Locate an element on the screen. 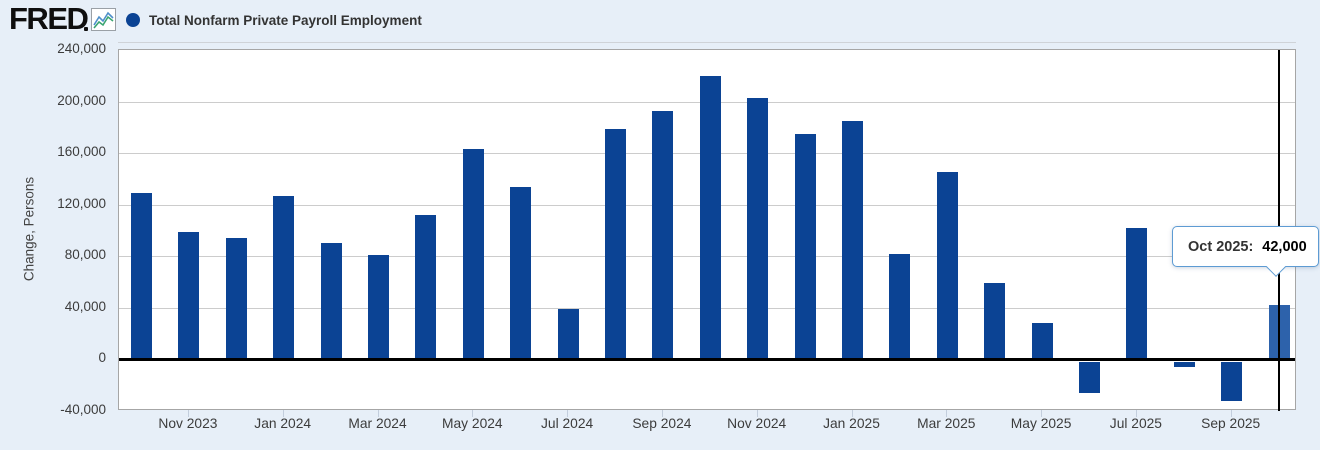 This screenshot has height=450, width=1320. bar-dec-2024 is located at coordinates (805, 246).